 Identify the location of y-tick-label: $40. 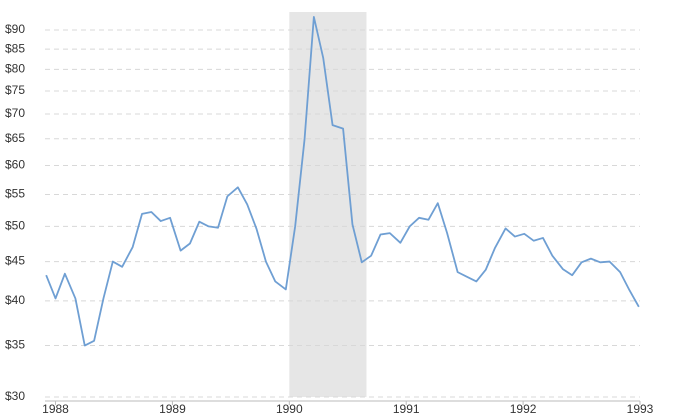
(15, 300).